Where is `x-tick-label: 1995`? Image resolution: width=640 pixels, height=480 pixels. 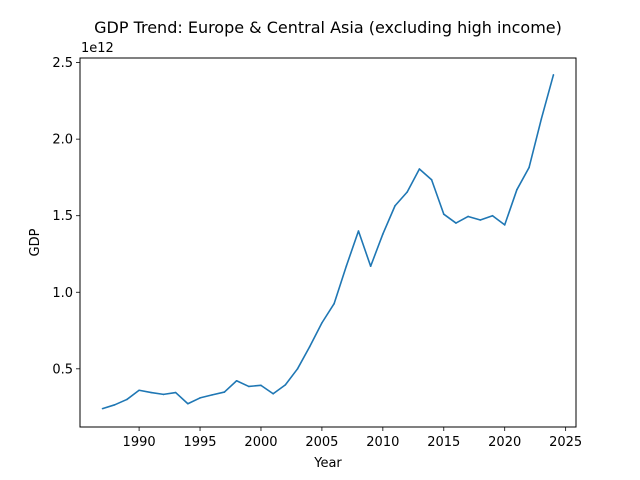
x-tick-label: 1995 is located at coordinates (199, 442).